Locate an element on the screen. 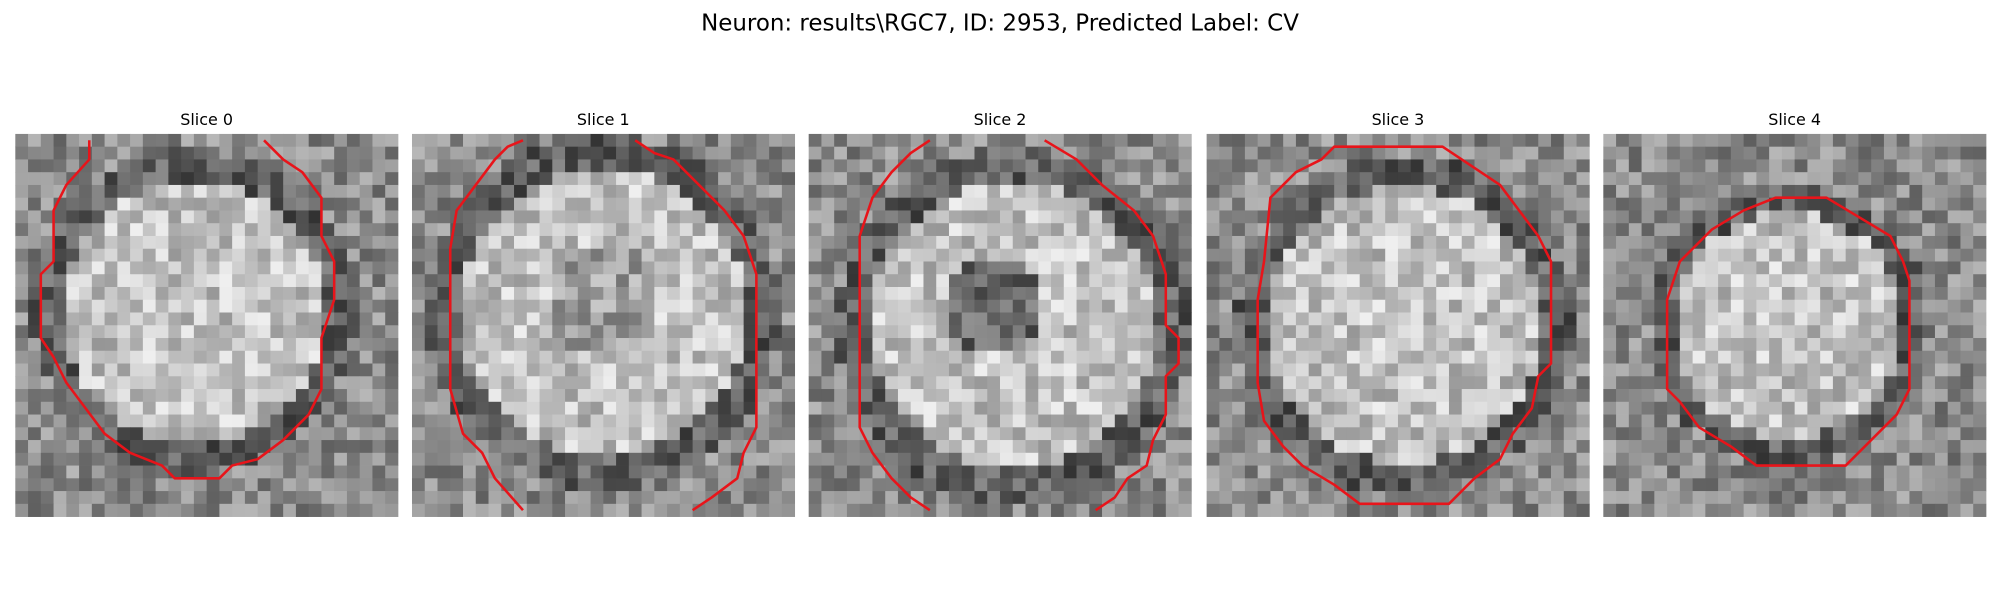 This screenshot has height=600, width=2000. contour is located at coordinates (1111, 325).